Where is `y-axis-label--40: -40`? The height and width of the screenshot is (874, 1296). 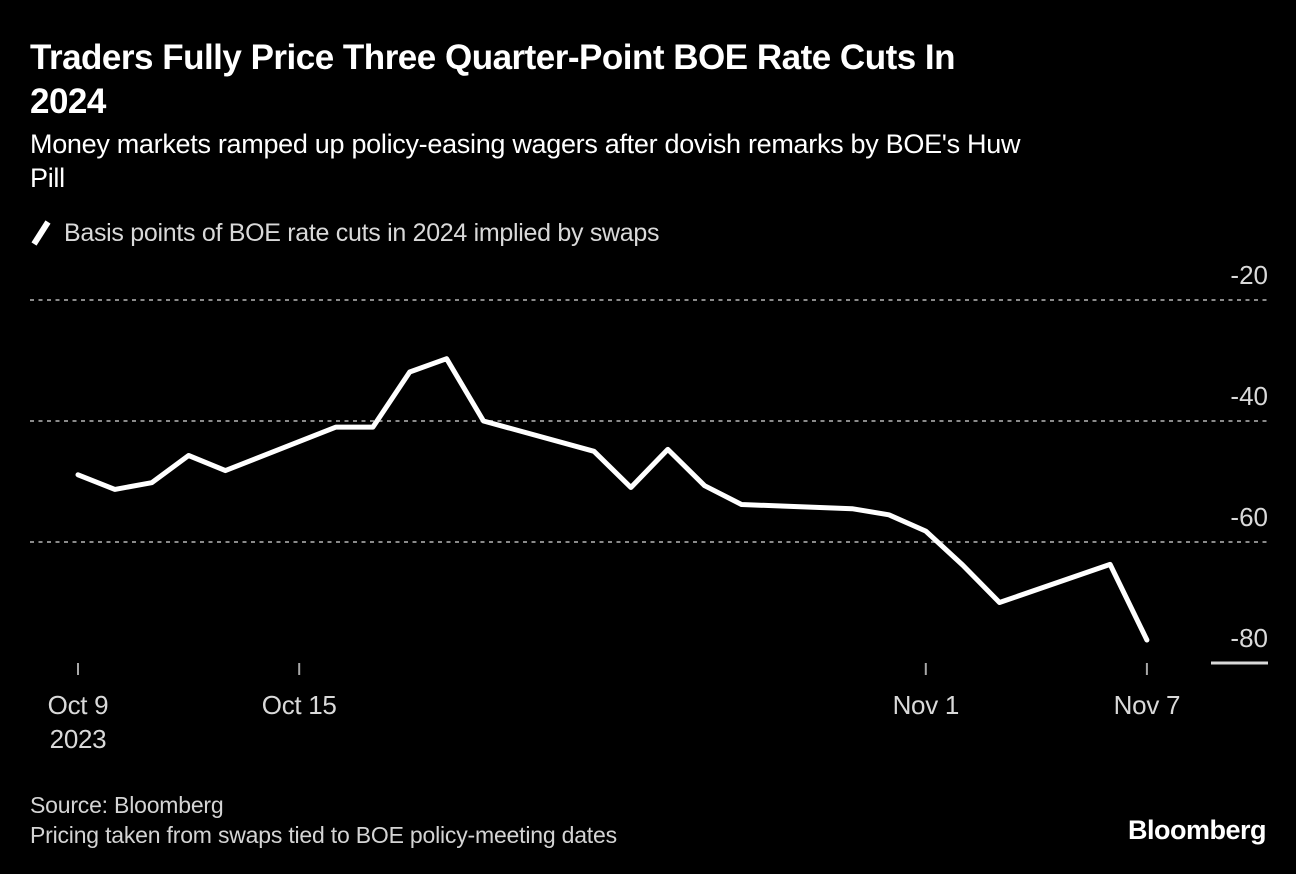
y-axis-label--40: -40 is located at coordinates (1249, 396).